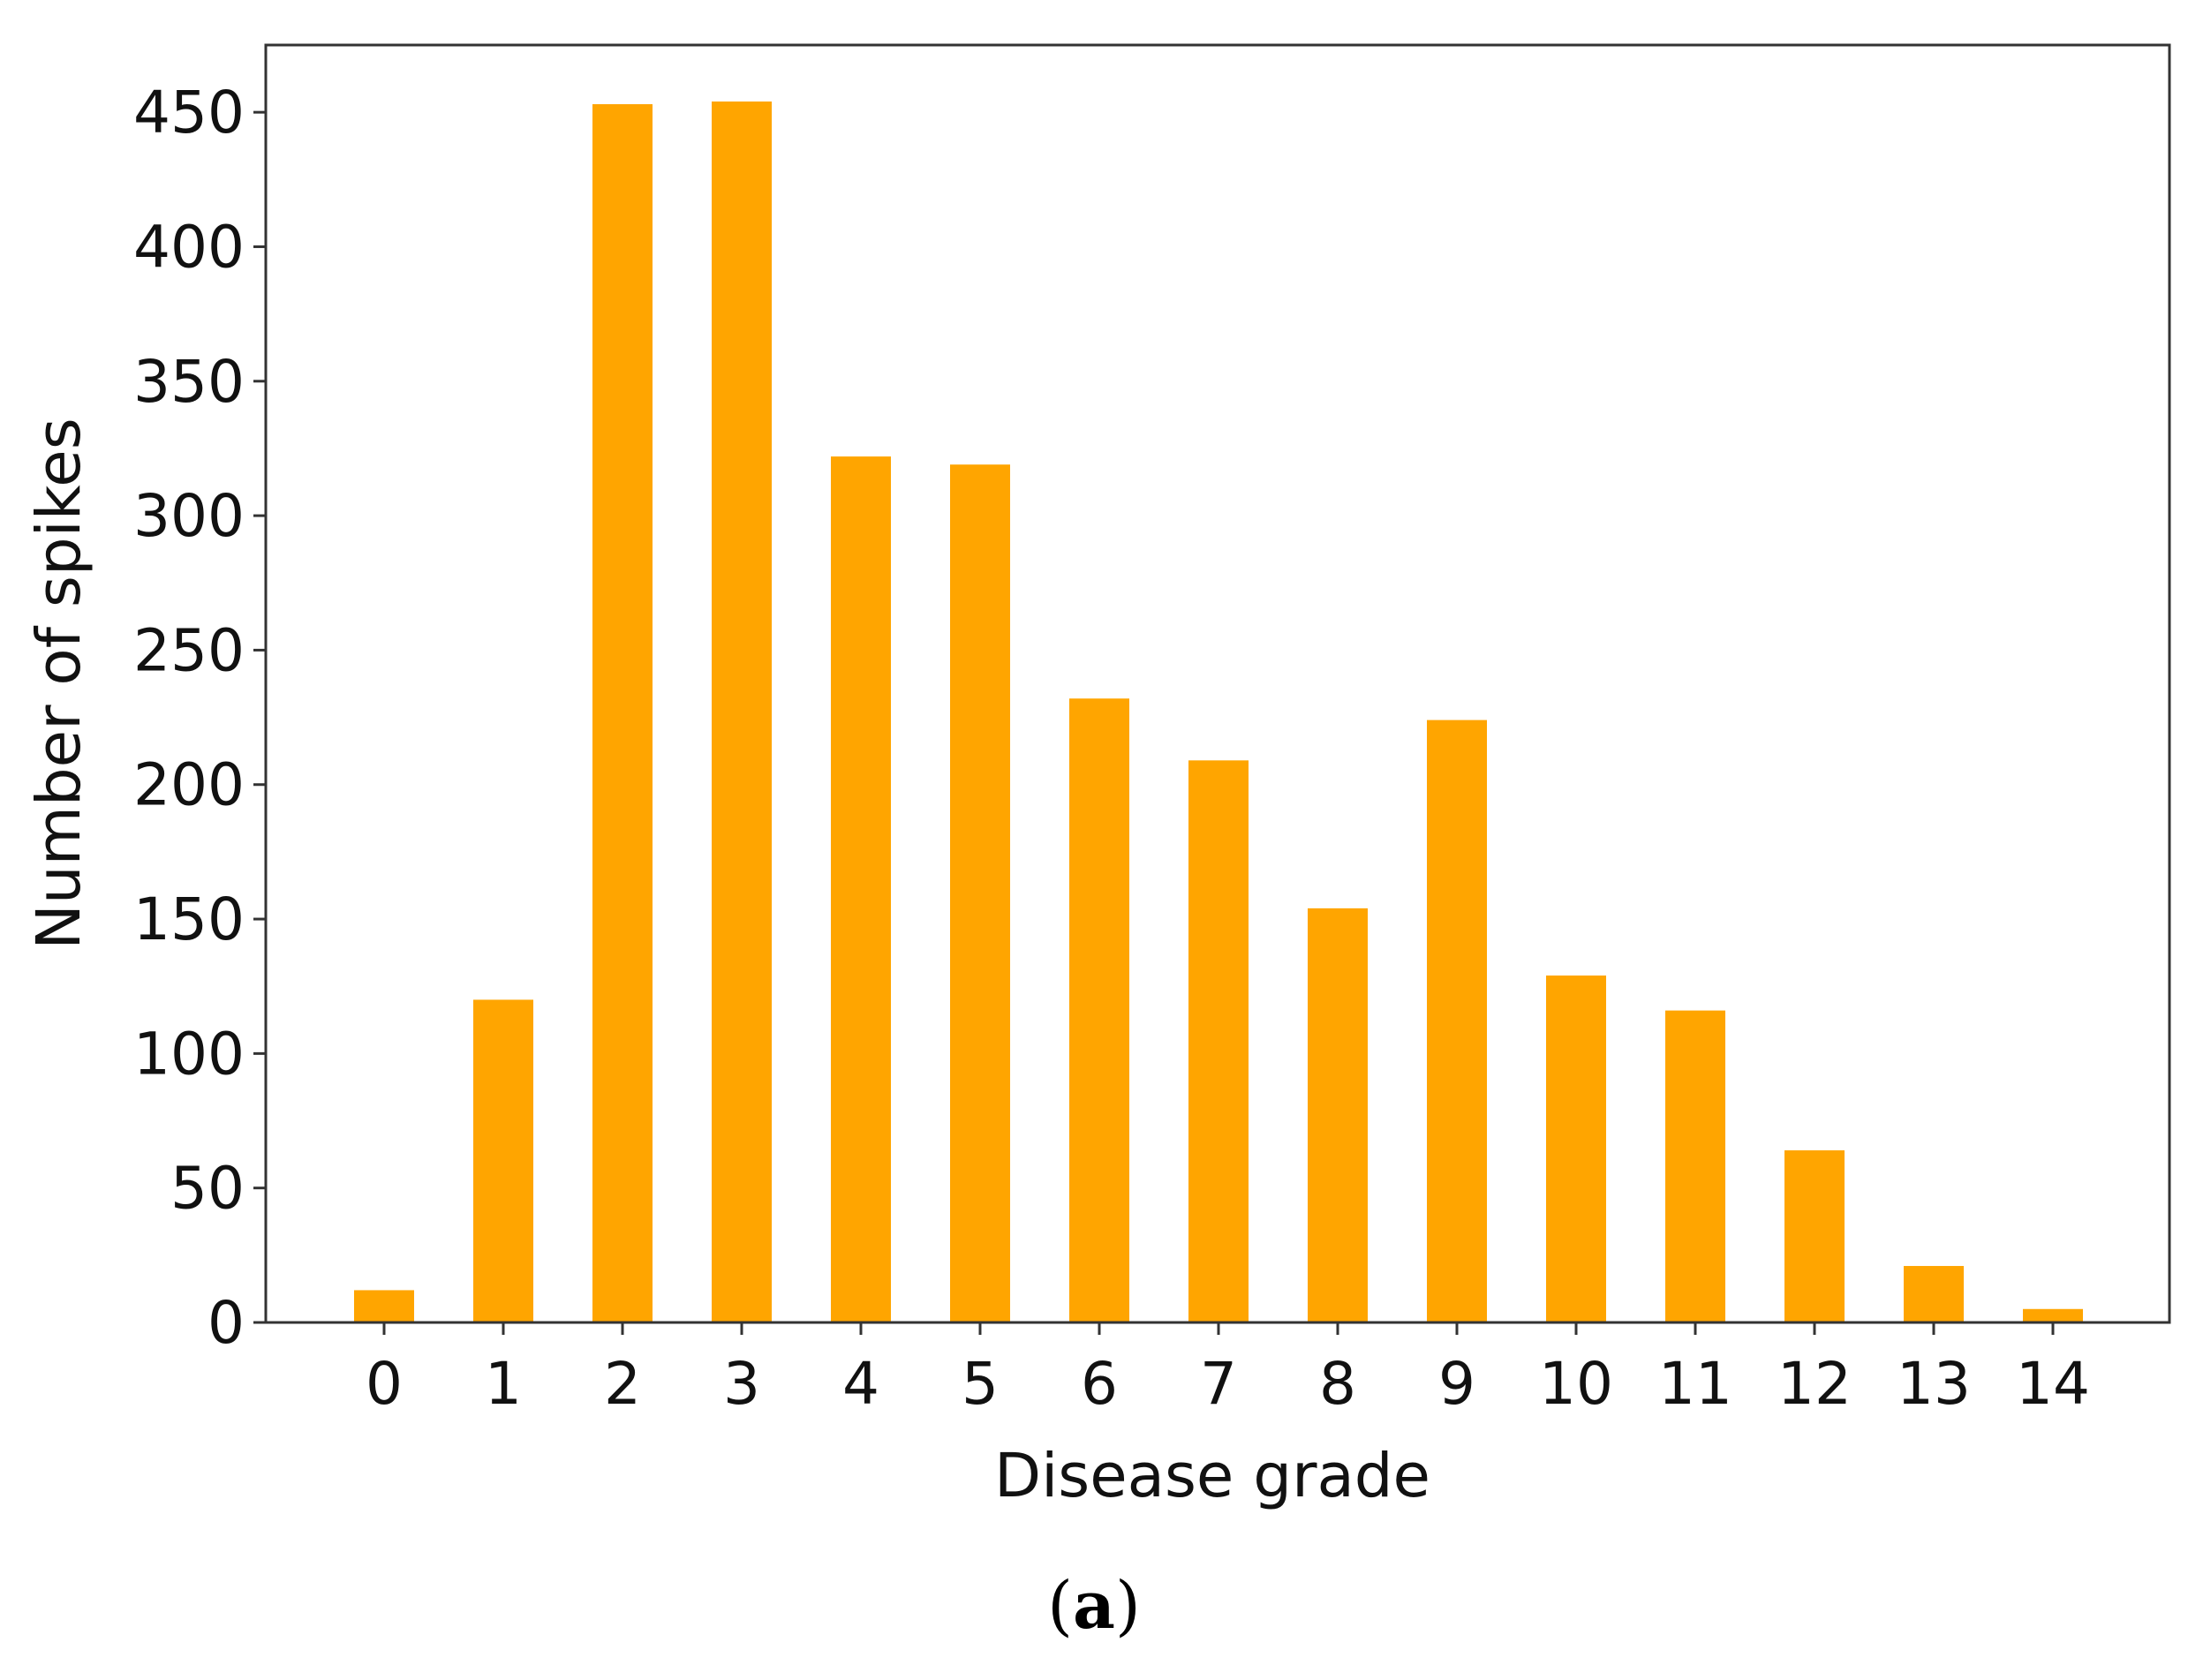 This screenshot has height=1680, width=2188. Describe the element at coordinates (1695, 1384) in the screenshot. I see `x-tick-label: 11` at that location.